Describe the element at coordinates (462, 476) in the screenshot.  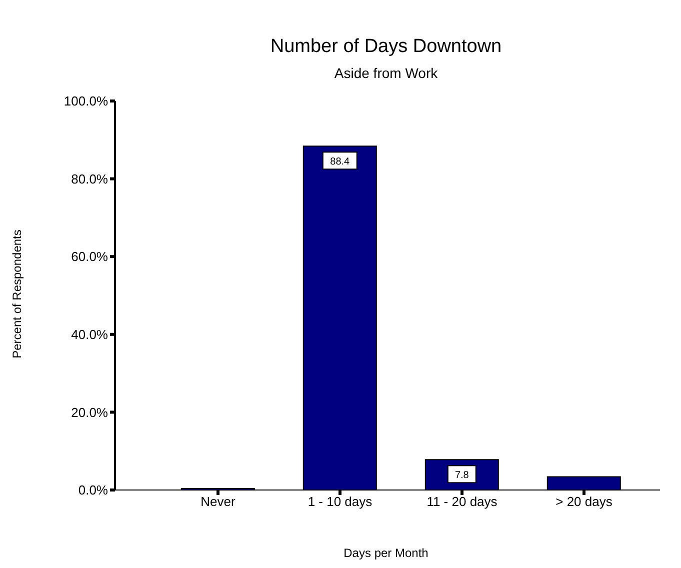
I see `data-label: 7.8` at that location.